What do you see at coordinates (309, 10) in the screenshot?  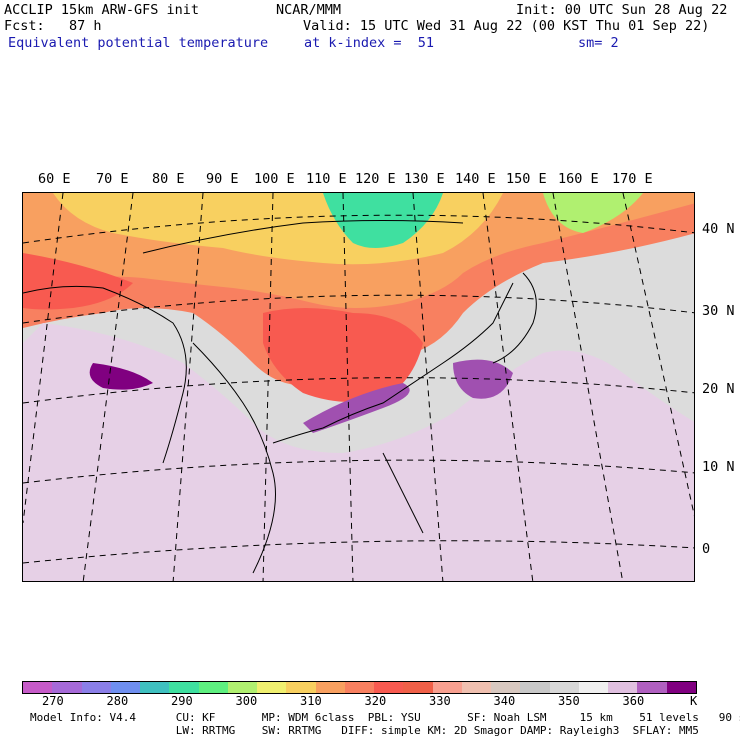 I see `org-label: NCAR/MMM` at bounding box center [309, 10].